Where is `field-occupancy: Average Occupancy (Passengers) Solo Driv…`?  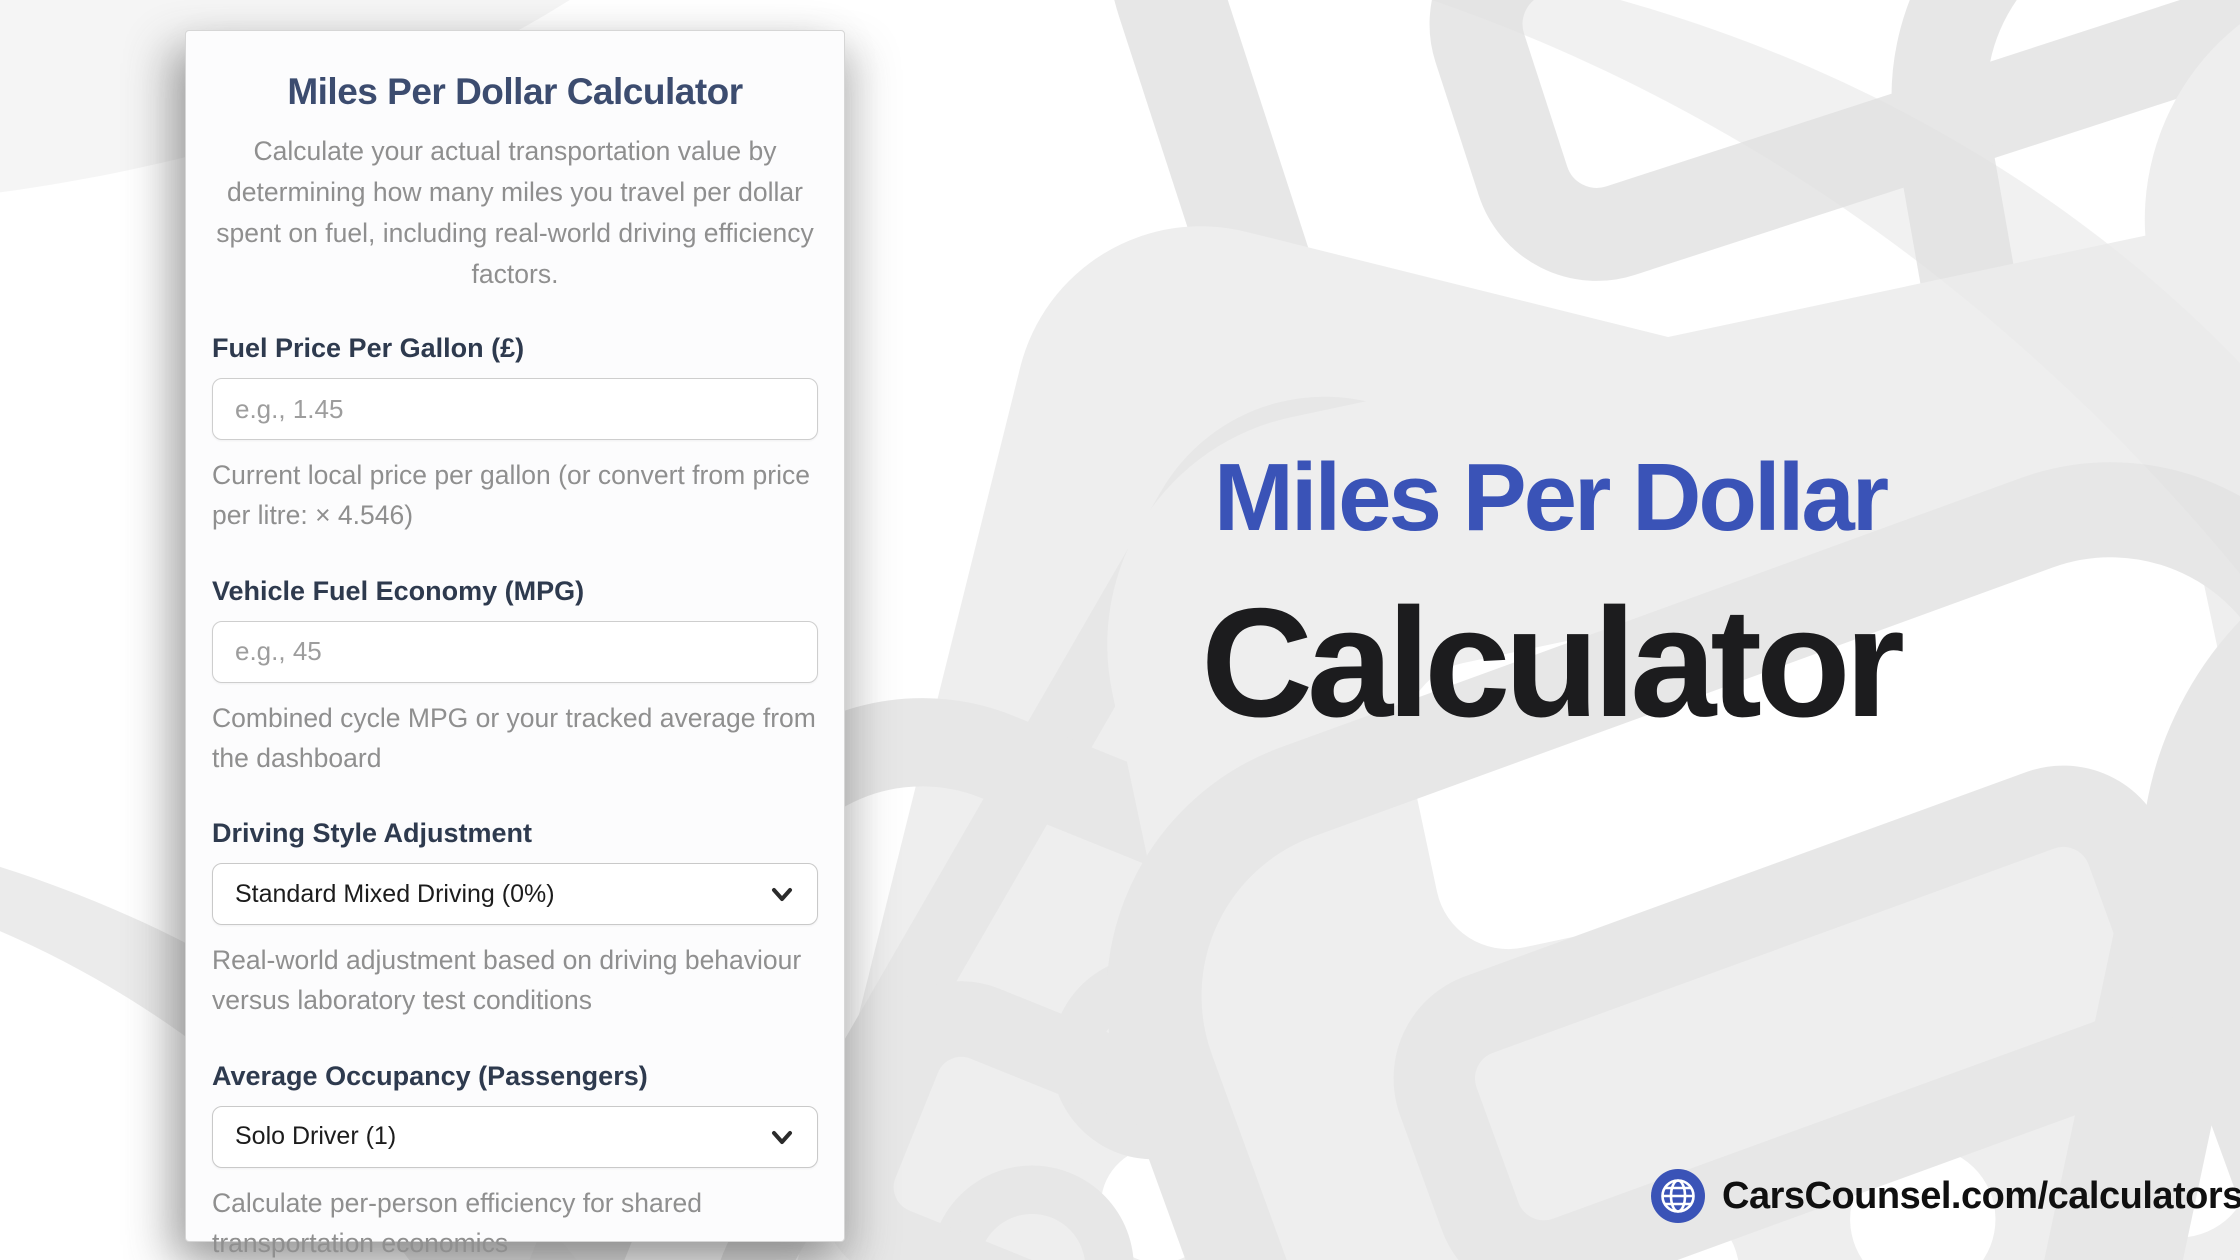
field-occupancy: Average Occupancy (Passengers) Solo Driv… is located at coordinates (515, 1160).